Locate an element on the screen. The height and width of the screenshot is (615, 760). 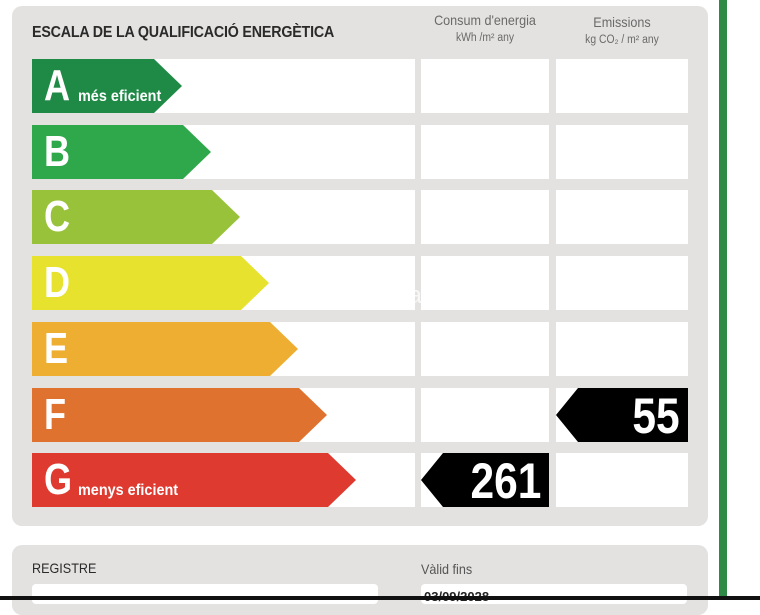
consum-cell-e is located at coordinates (485, 349).